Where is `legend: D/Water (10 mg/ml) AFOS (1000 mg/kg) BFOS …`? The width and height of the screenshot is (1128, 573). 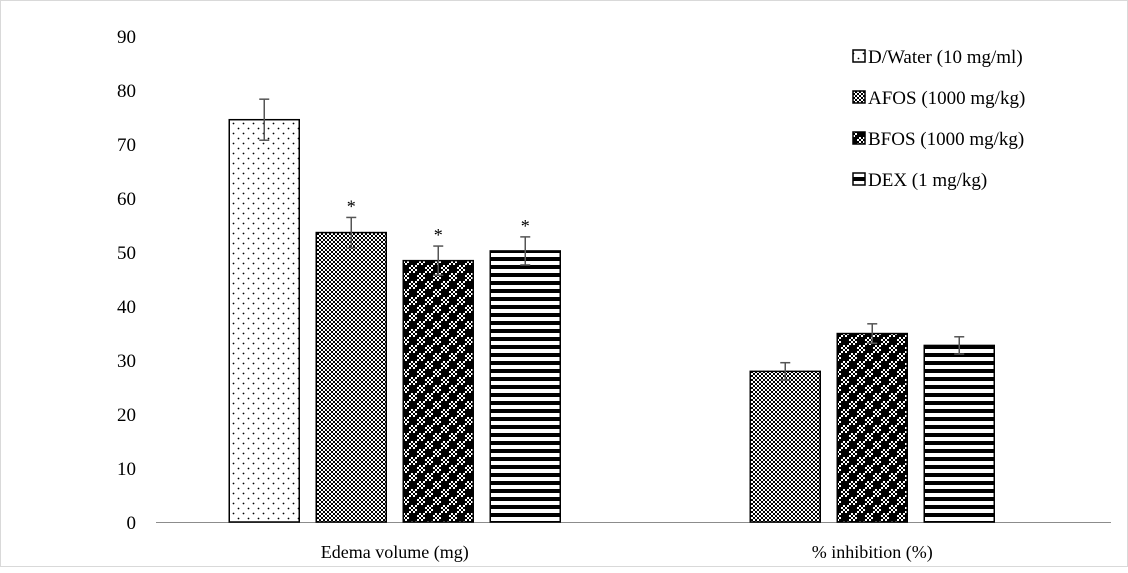
legend: D/Water (10 mg/ml) AFOS (1000 mg/kg) BFOS … is located at coordinates (938, 119).